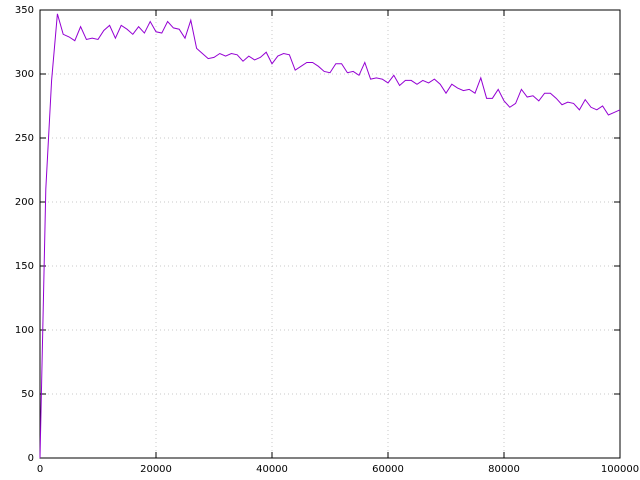 The image size is (640, 480). What do you see at coordinates (620, 469) in the screenshot?
I see `x-tick-label: 100000` at bounding box center [620, 469].